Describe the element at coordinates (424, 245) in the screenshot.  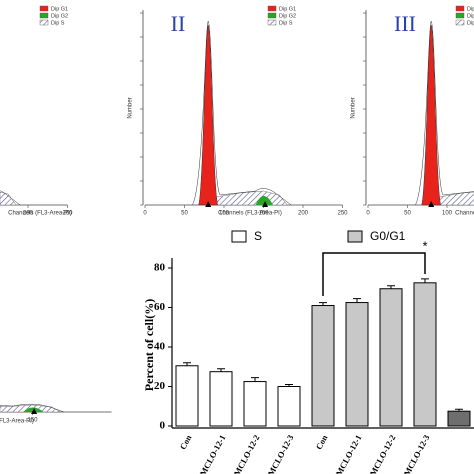
I see `annotation: *` at that location.